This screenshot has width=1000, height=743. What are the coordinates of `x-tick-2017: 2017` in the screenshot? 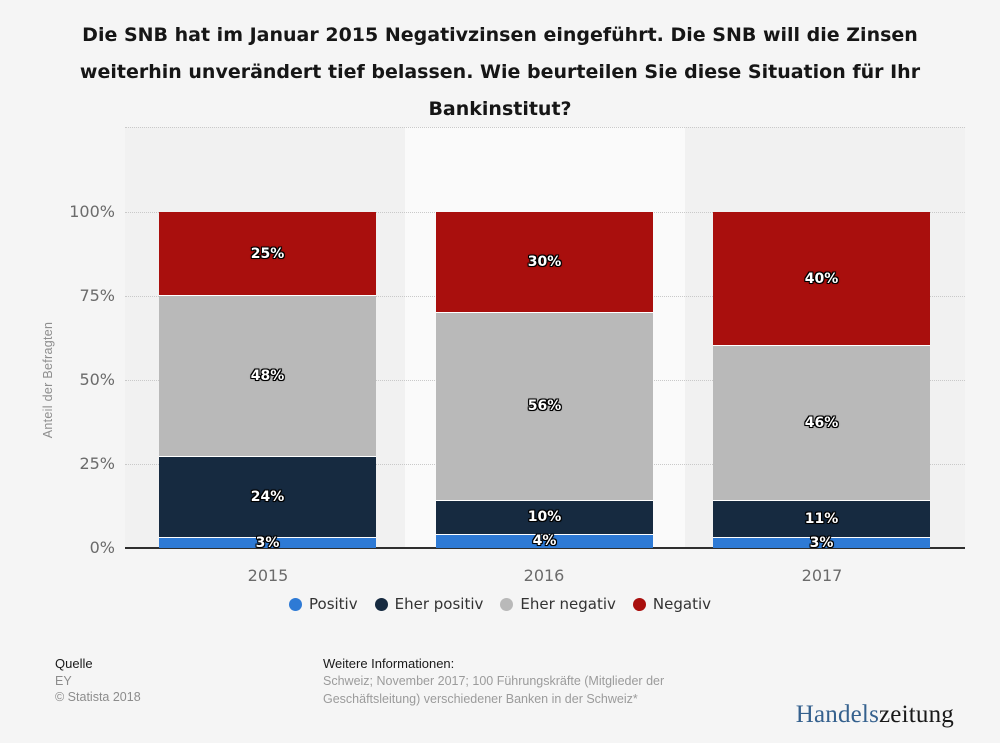 It's located at (822, 575).